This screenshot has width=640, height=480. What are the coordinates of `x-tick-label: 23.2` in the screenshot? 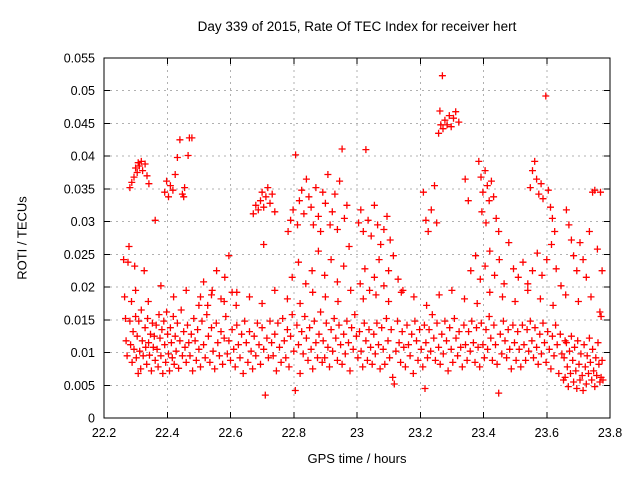 It's located at (420, 433).